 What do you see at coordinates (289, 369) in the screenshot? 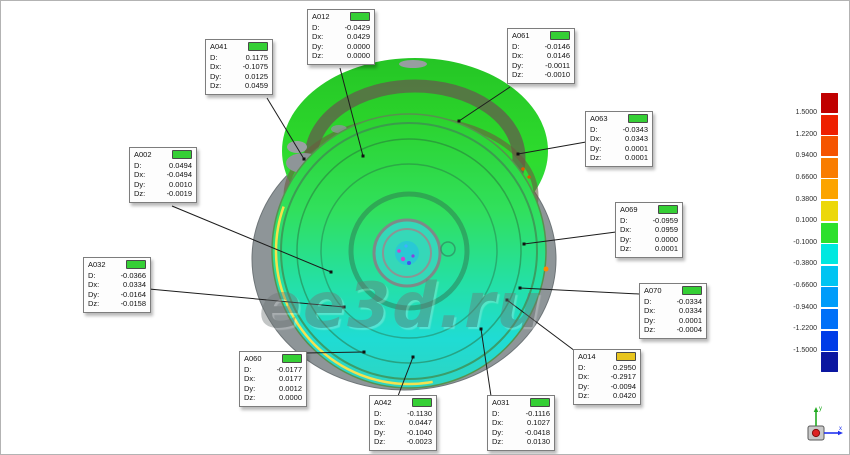
I see `deviation-row-value: -0.0177` at bounding box center [289, 369].